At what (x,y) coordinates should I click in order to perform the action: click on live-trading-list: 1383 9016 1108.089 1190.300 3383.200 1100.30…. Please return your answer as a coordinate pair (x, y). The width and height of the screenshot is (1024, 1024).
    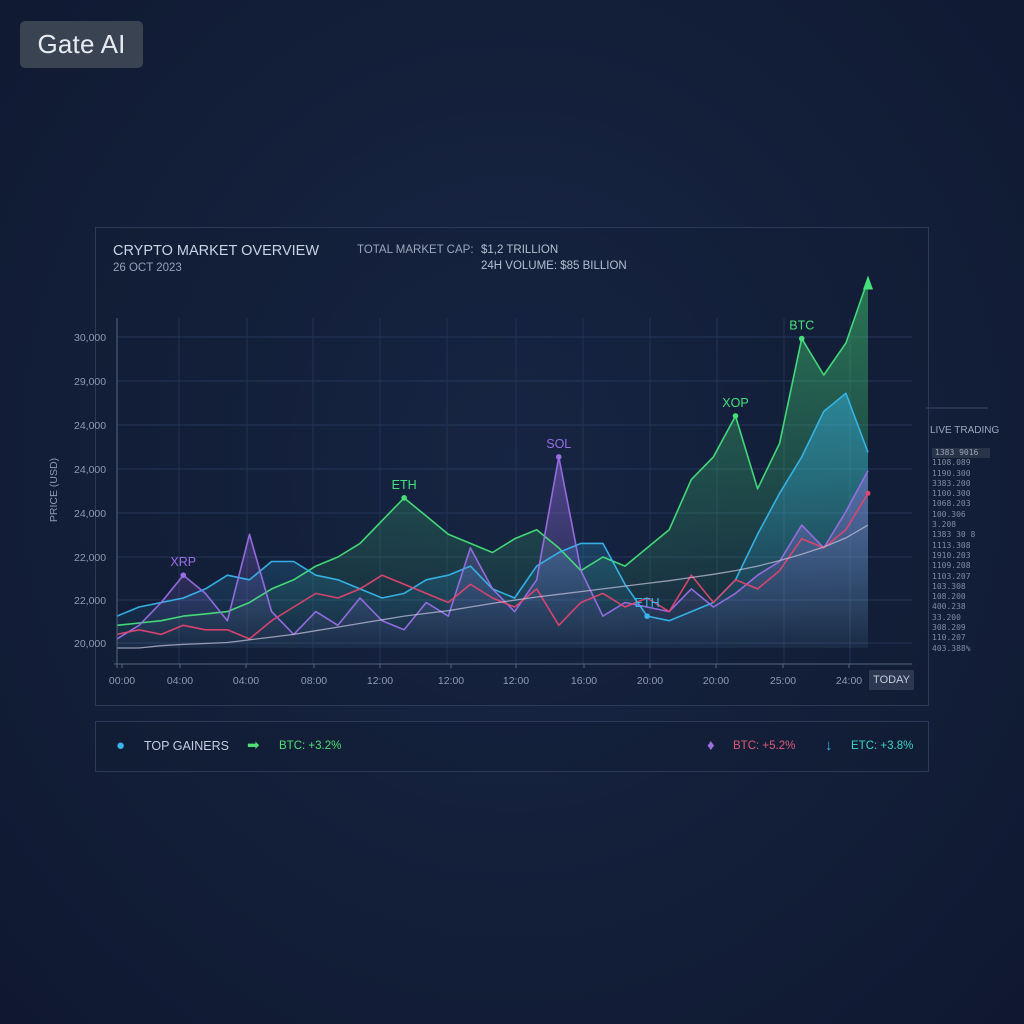
    Looking at the image, I should click on (961, 551).